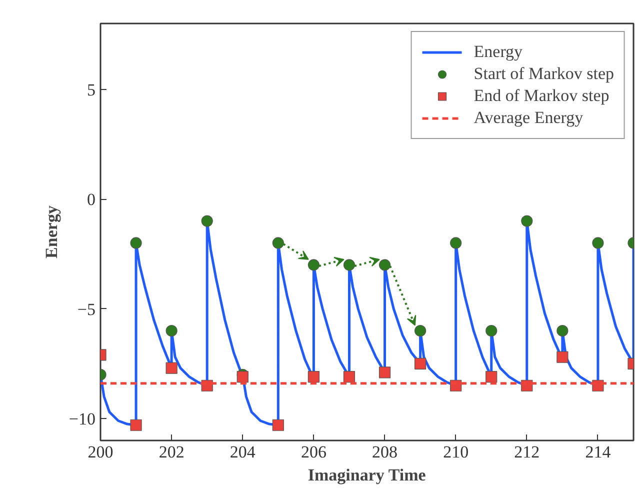  Describe the element at coordinates (82, 419) in the screenshot. I see `y-tick-label: −10` at that location.